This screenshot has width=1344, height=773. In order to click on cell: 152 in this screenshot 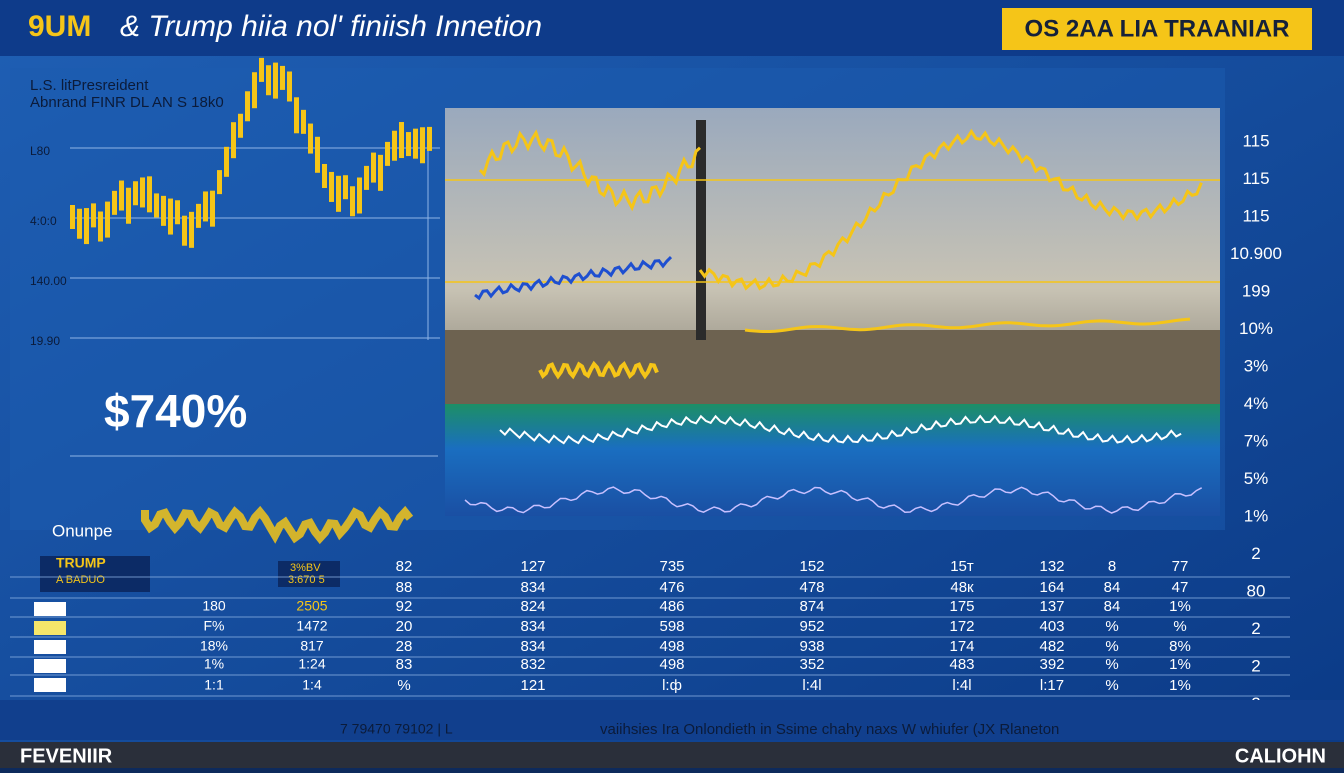, I will do `click(811, 566)`.